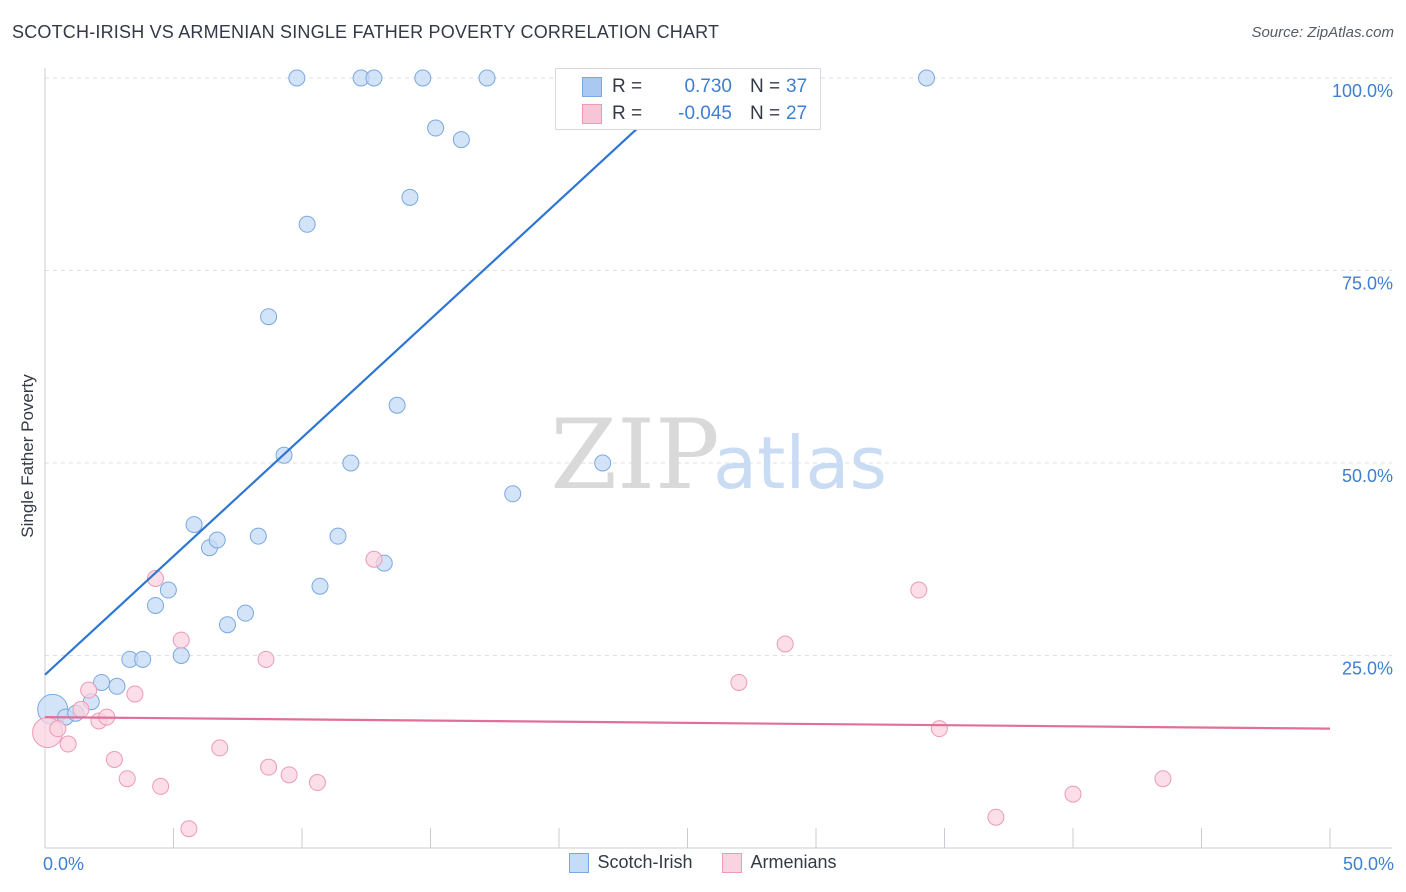 The height and width of the screenshot is (892, 1406). I want to click on stats-box: R = 0.730 N = 37 R = -0.045 N = 27, so click(688, 99).